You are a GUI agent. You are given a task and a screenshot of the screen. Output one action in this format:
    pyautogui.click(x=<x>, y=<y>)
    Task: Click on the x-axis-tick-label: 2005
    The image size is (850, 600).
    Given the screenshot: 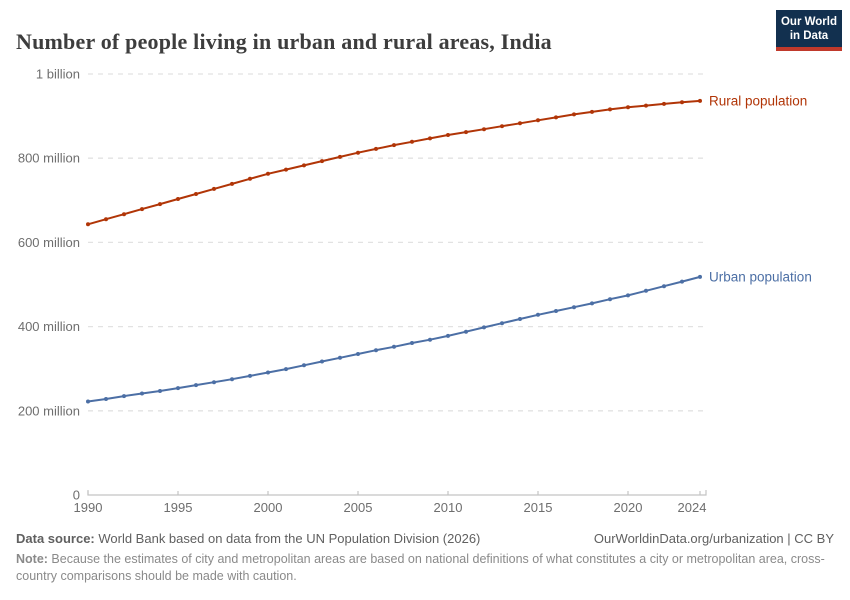 What is the action you would take?
    pyautogui.click(x=358, y=507)
    